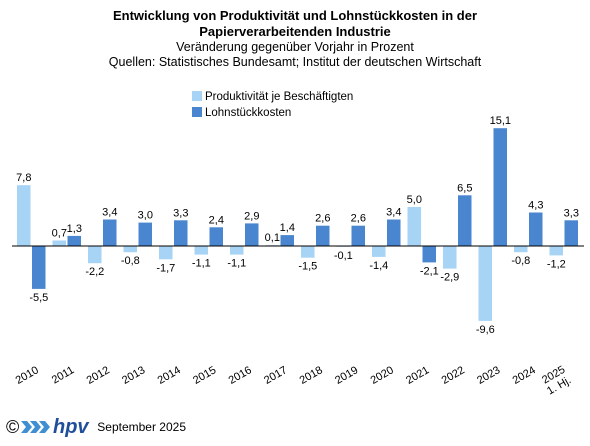 The height and width of the screenshot is (446, 590). Describe the element at coordinates (322, 219) in the screenshot. I see `data-label-labor-cost-8: 2,6` at that location.